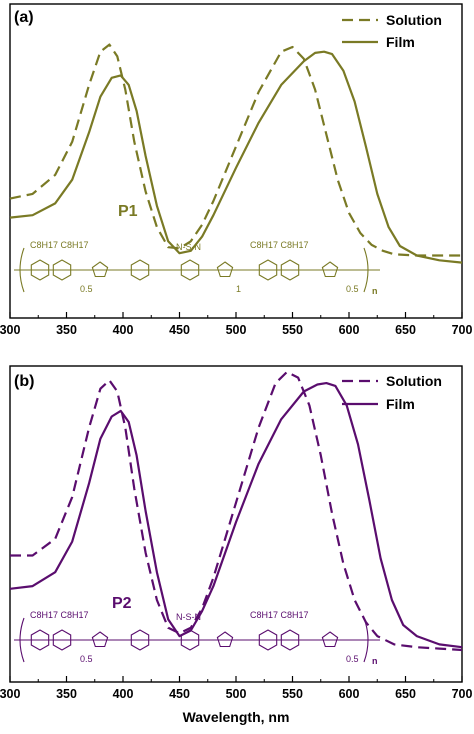  What do you see at coordinates (128, 211) in the screenshot?
I see `polymer-label: P1` at bounding box center [128, 211].